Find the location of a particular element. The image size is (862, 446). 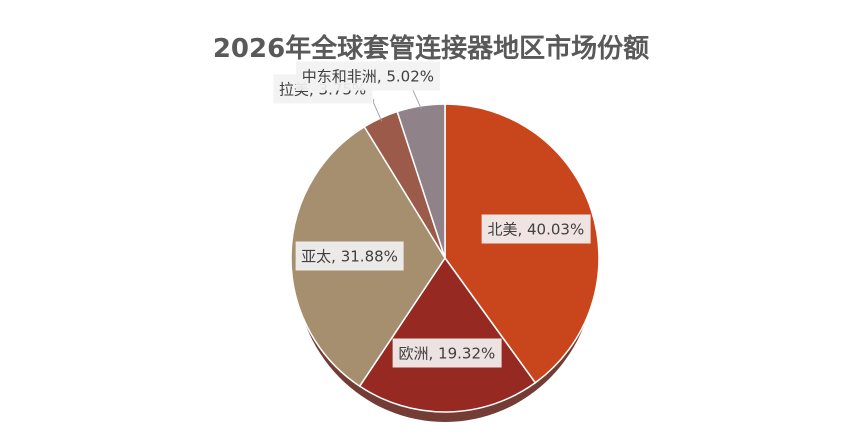

category-label: 中东和非洲 is located at coordinates (339, 76).